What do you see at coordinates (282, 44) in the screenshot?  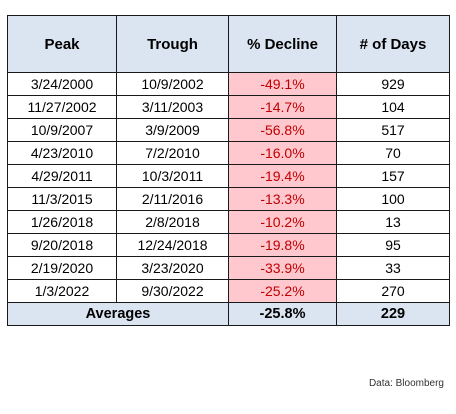 I see `header-decline: % Decline` at bounding box center [282, 44].